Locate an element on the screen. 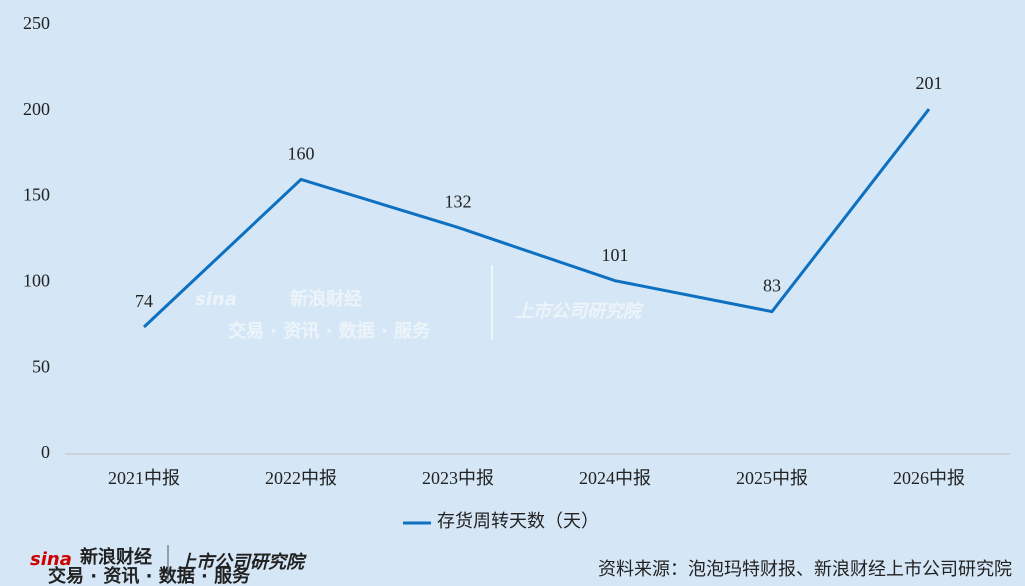 The width and height of the screenshot is (1025, 586). x-tick-label: 2026中报 is located at coordinates (929, 478).